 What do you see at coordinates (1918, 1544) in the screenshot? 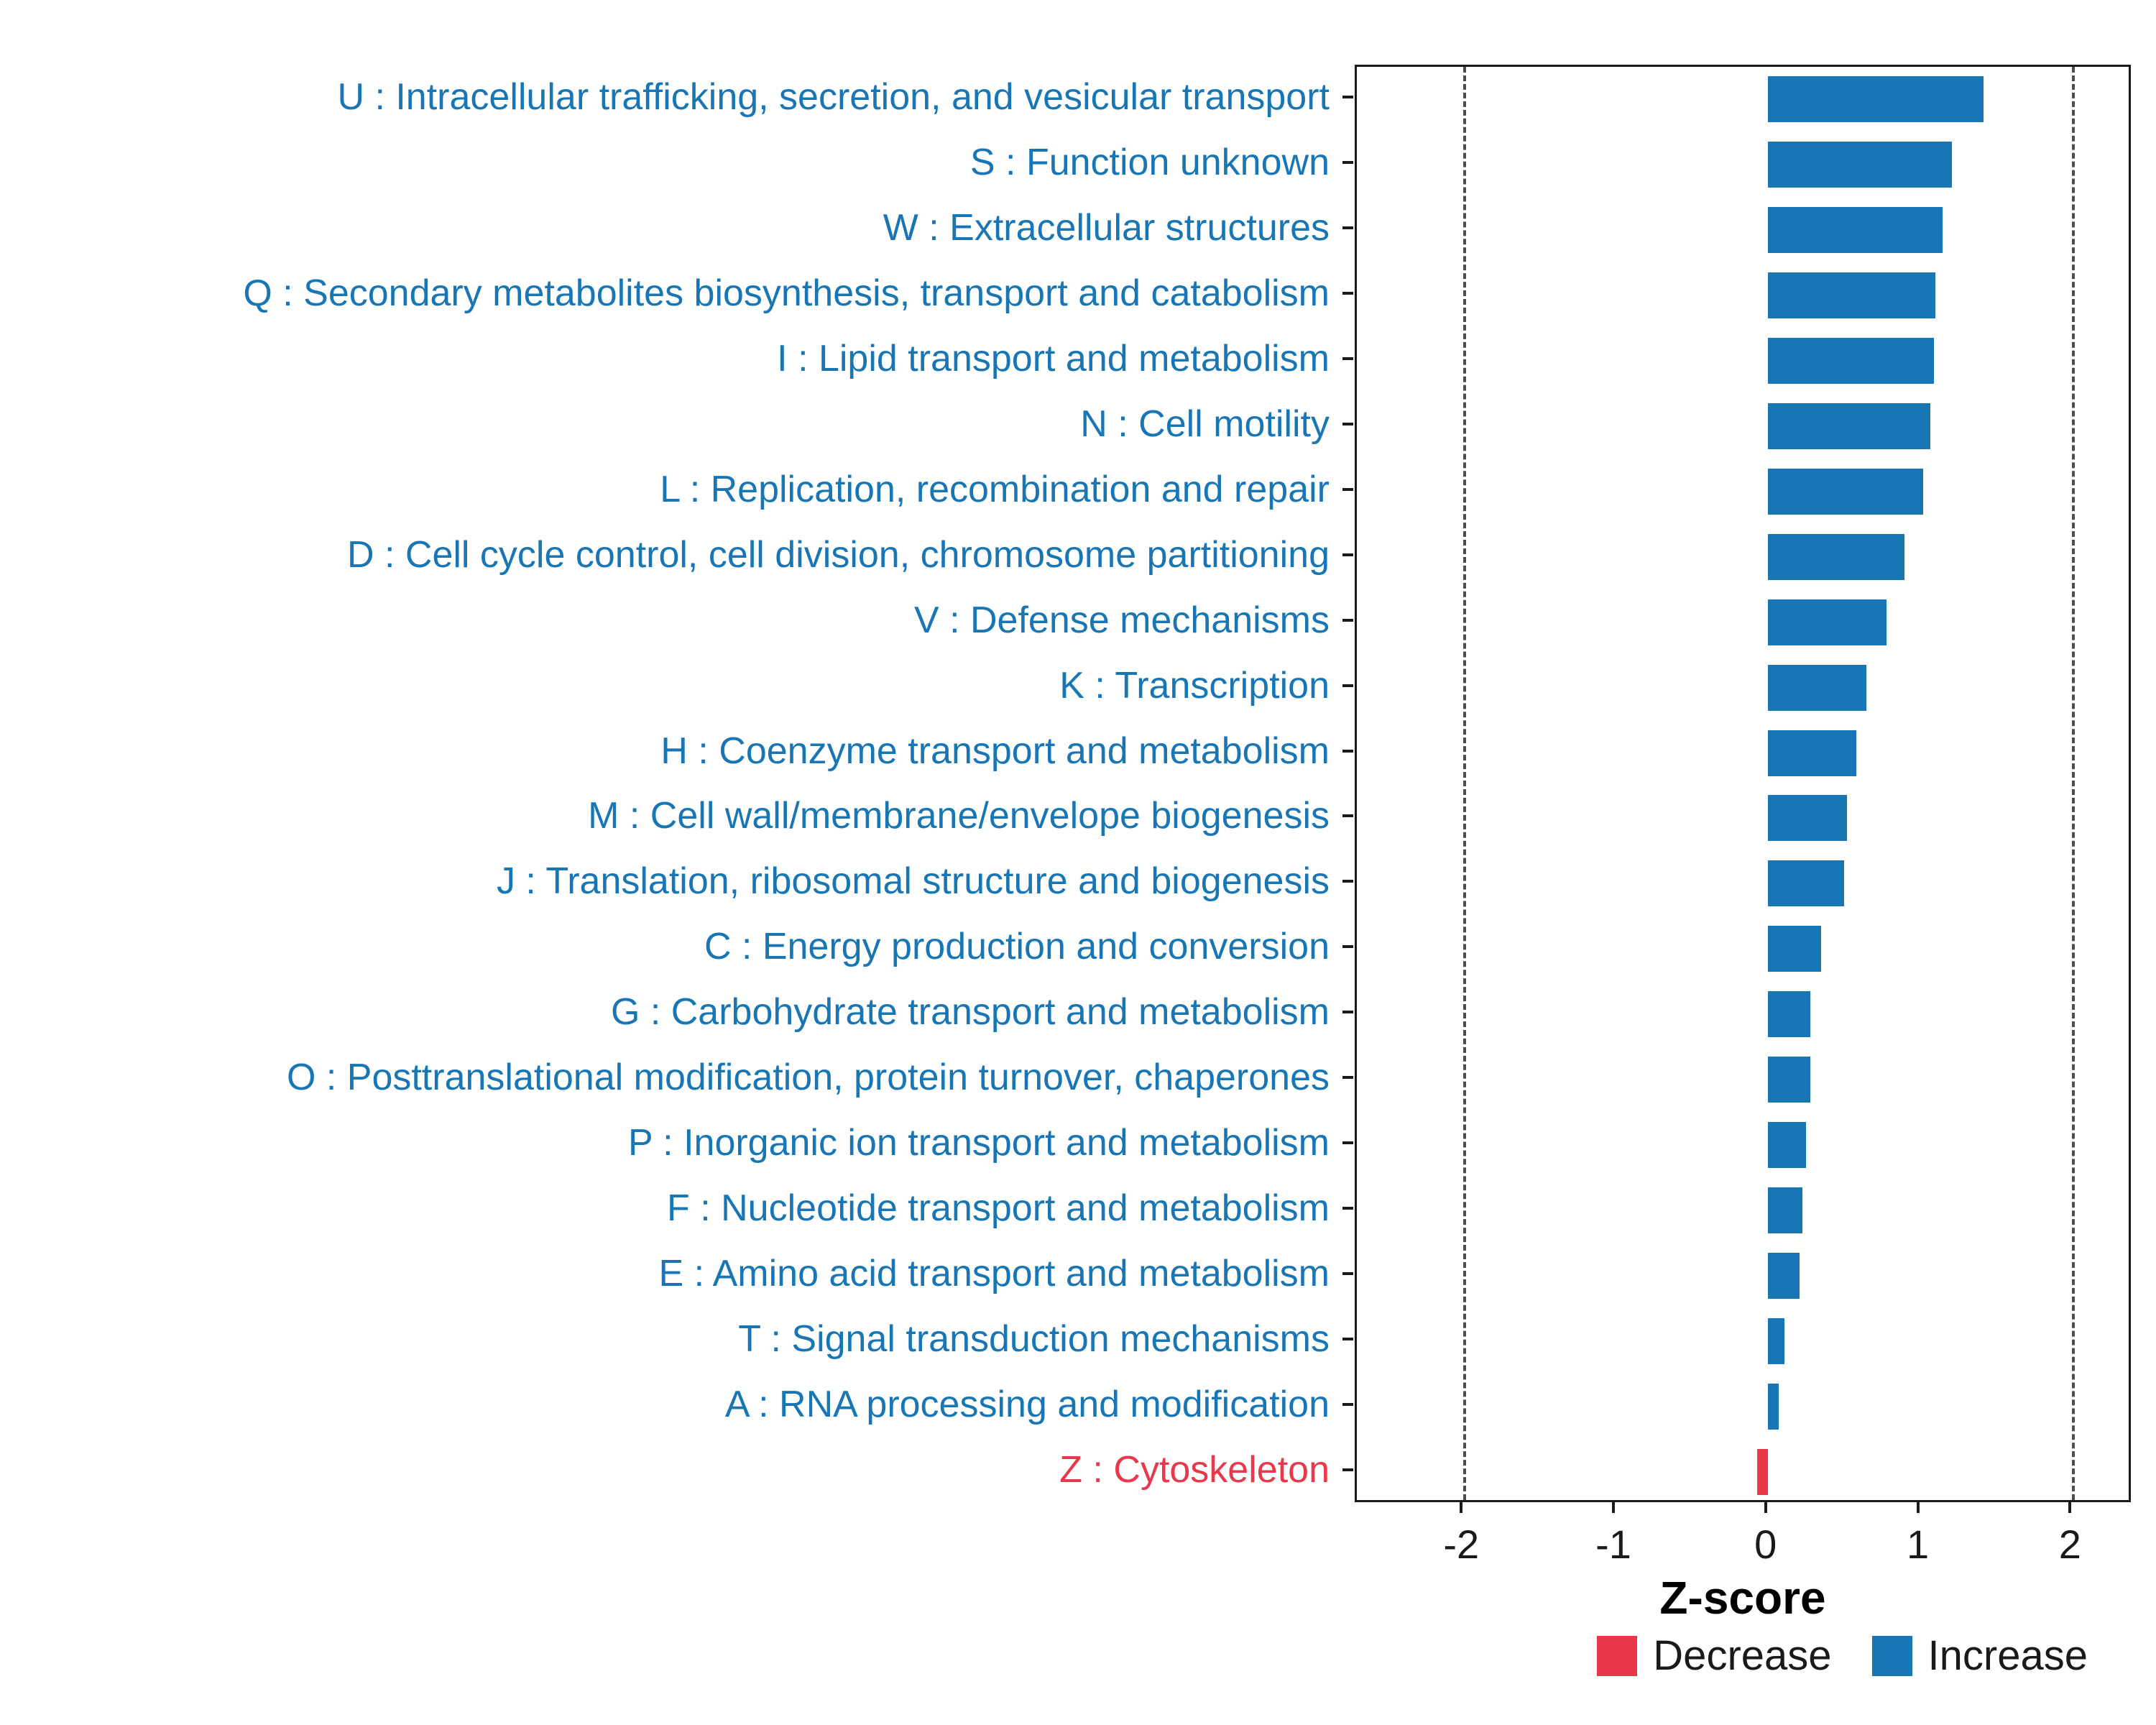
I see `x-tick-label: 1` at bounding box center [1918, 1544].